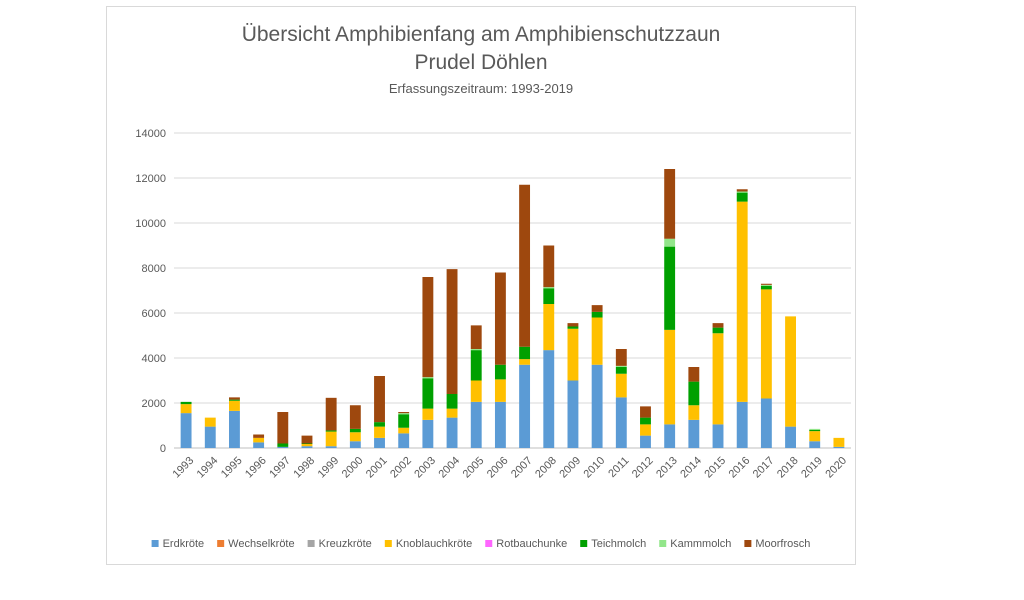  What do you see at coordinates (379, 399) in the screenshot?
I see `bar-moorfrosch-2001` at bounding box center [379, 399].